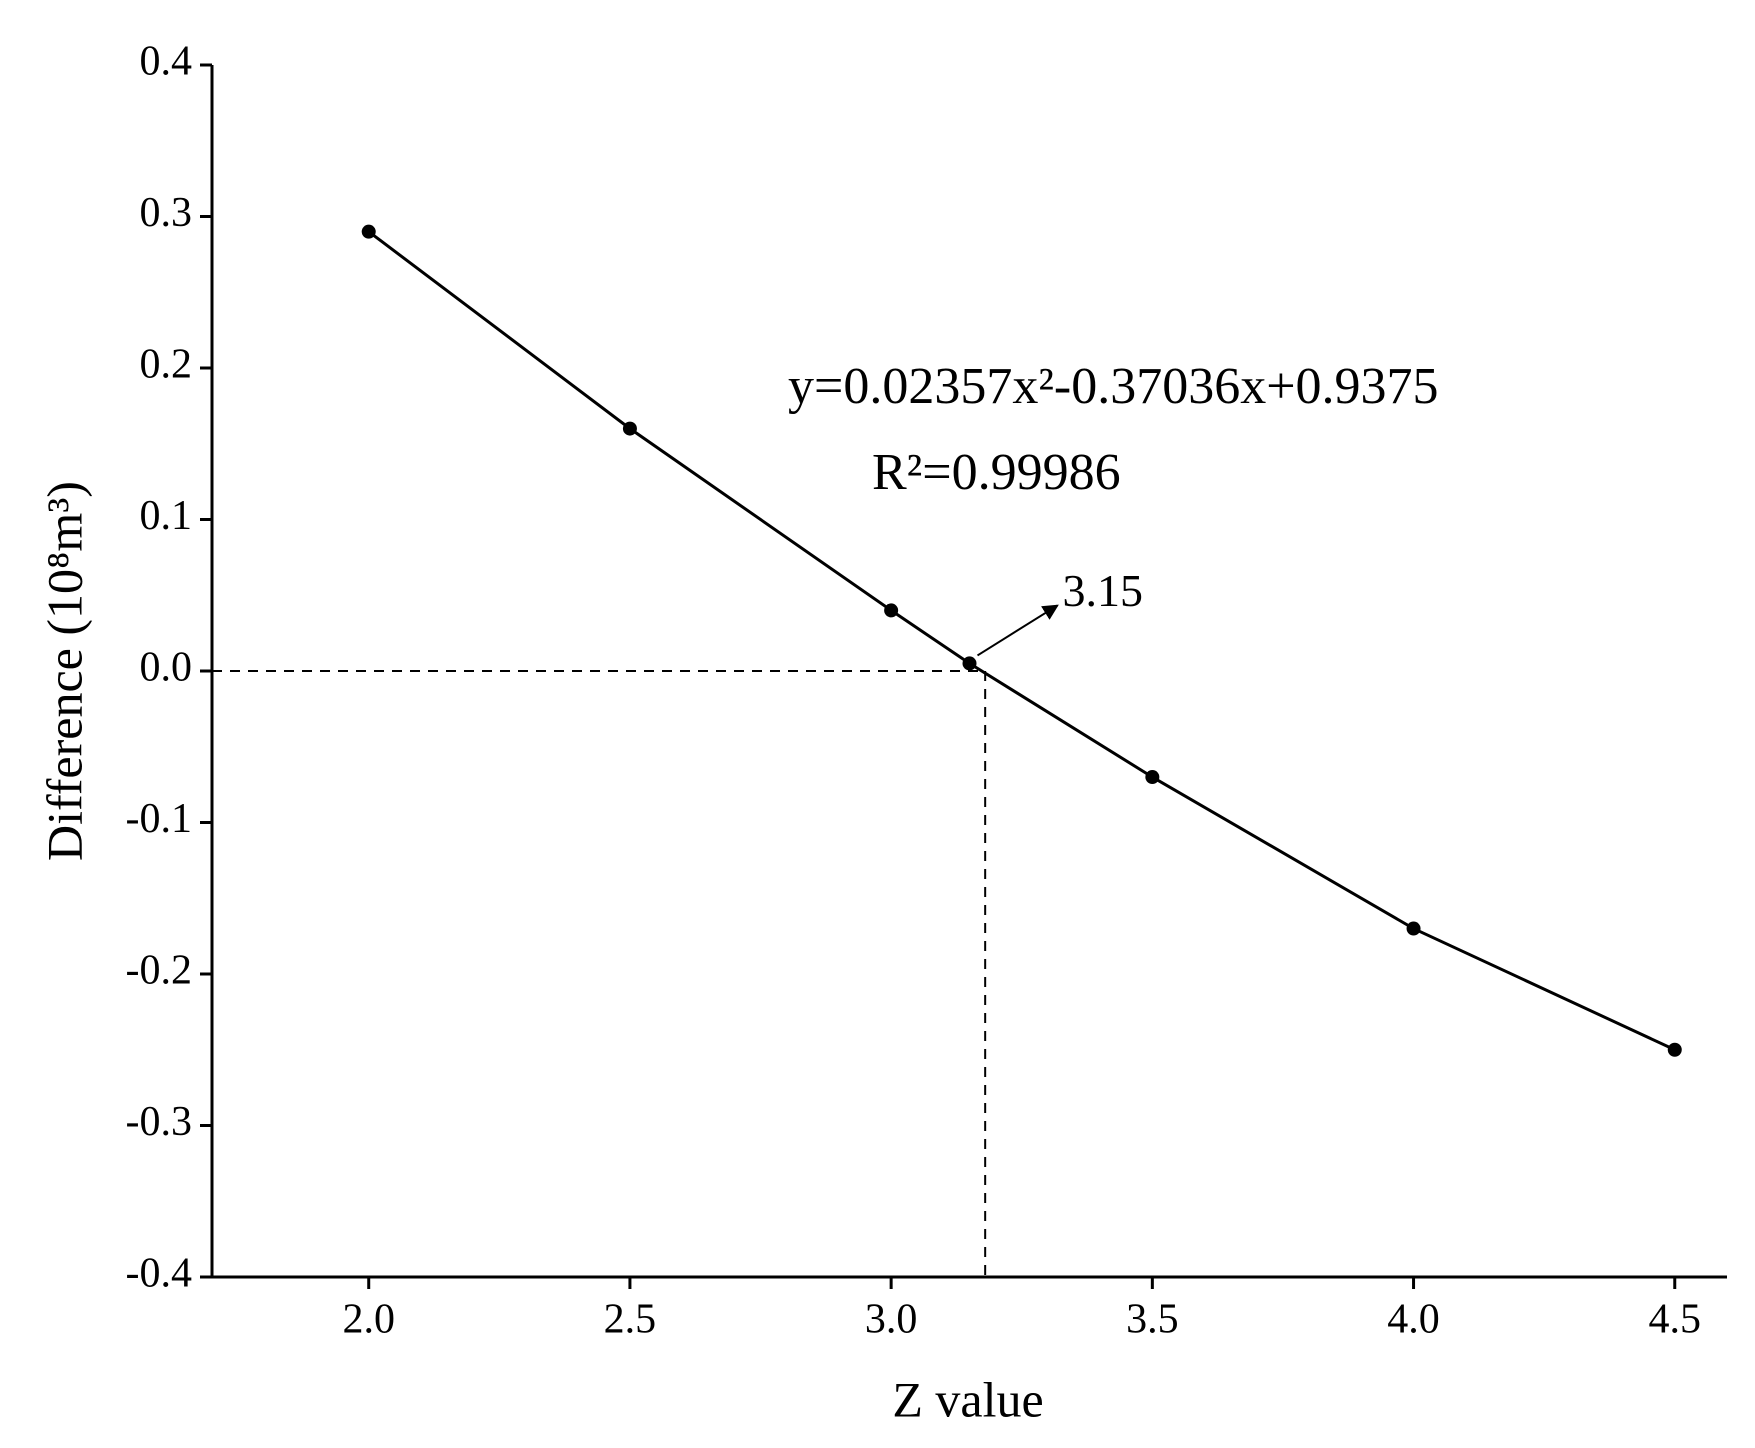 The width and height of the screenshot is (1755, 1448). I want to click on x-tick-label: 4.5, so click(1675, 1320).